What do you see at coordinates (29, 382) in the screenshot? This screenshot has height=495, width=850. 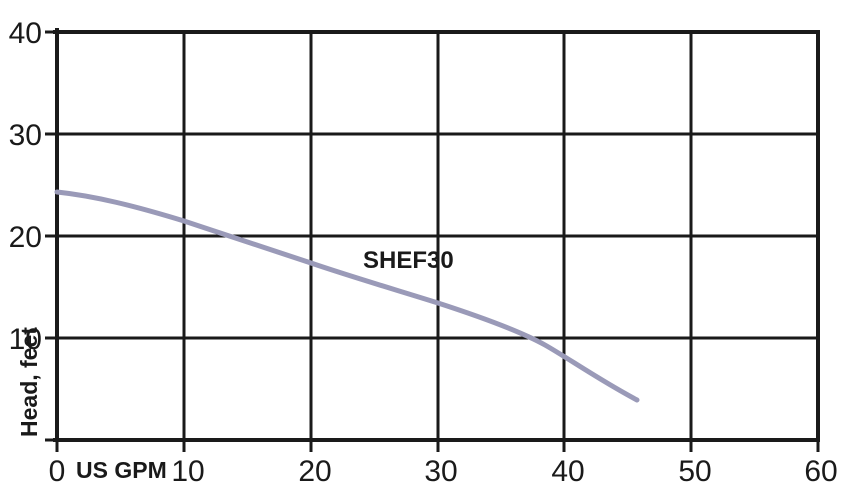 I see `y-axis-title: Head, feet` at bounding box center [29, 382].